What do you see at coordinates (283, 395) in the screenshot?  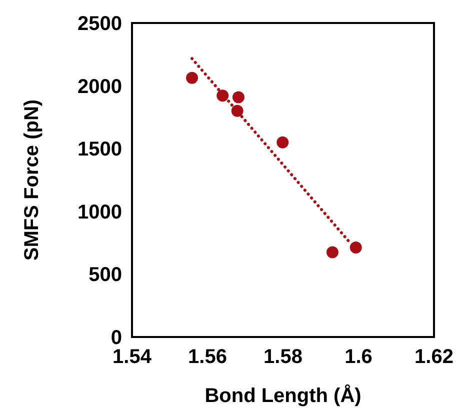 I see `x-axis-title: Bond Length (Å)` at bounding box center [283, 395].